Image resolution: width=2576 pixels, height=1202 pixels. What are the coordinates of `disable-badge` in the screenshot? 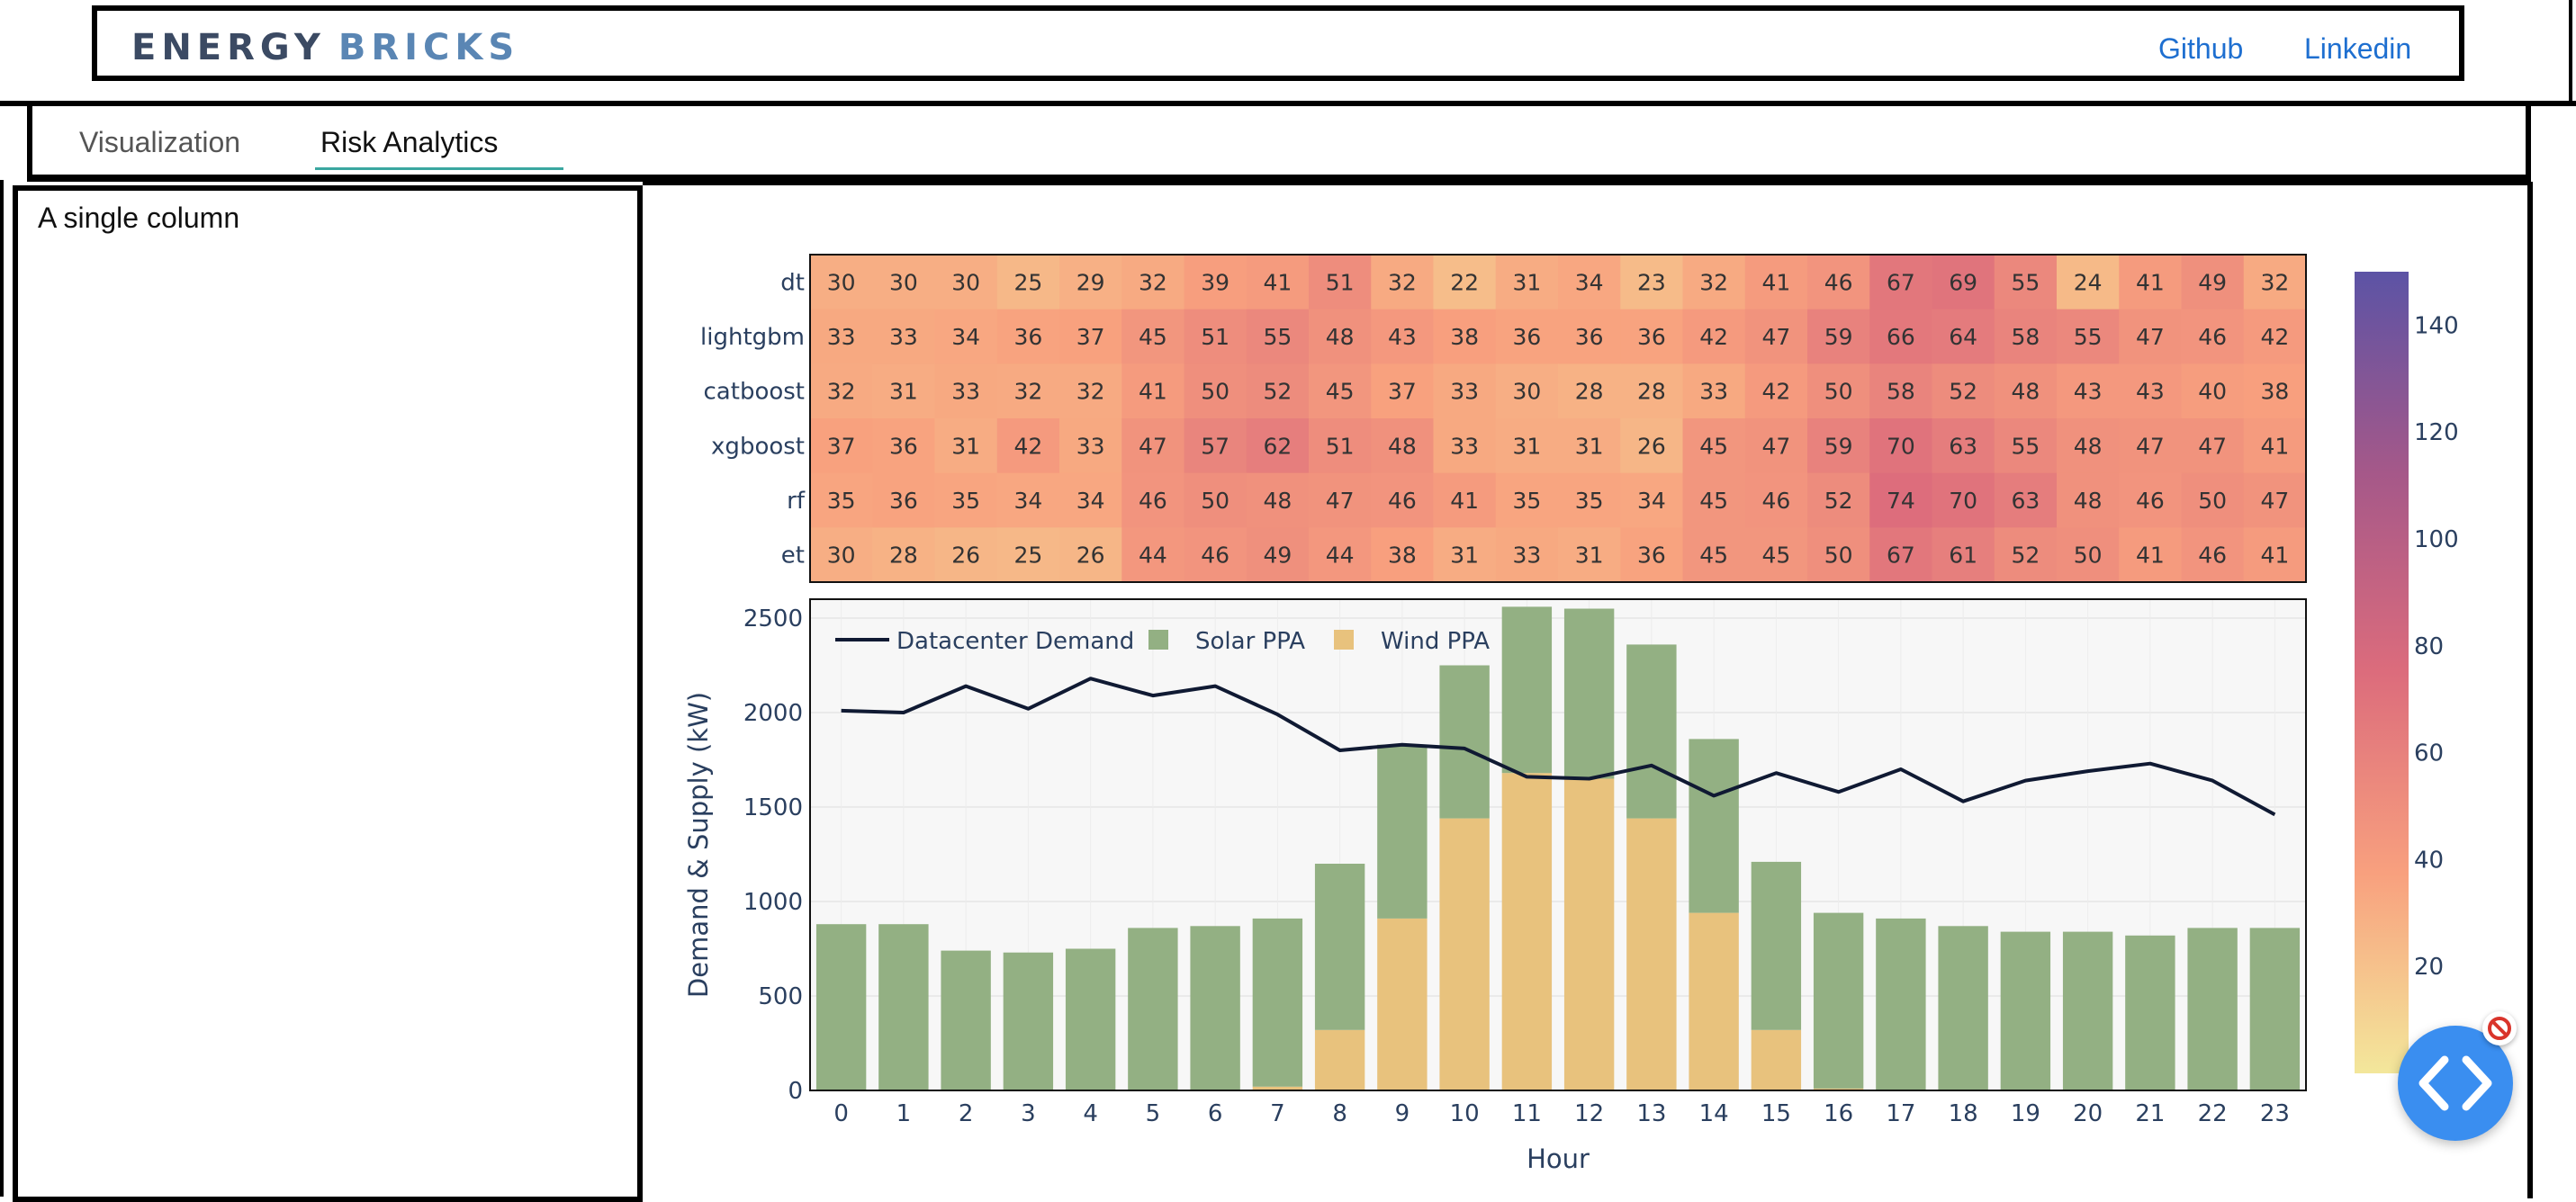 It's located at (2499, 1028).